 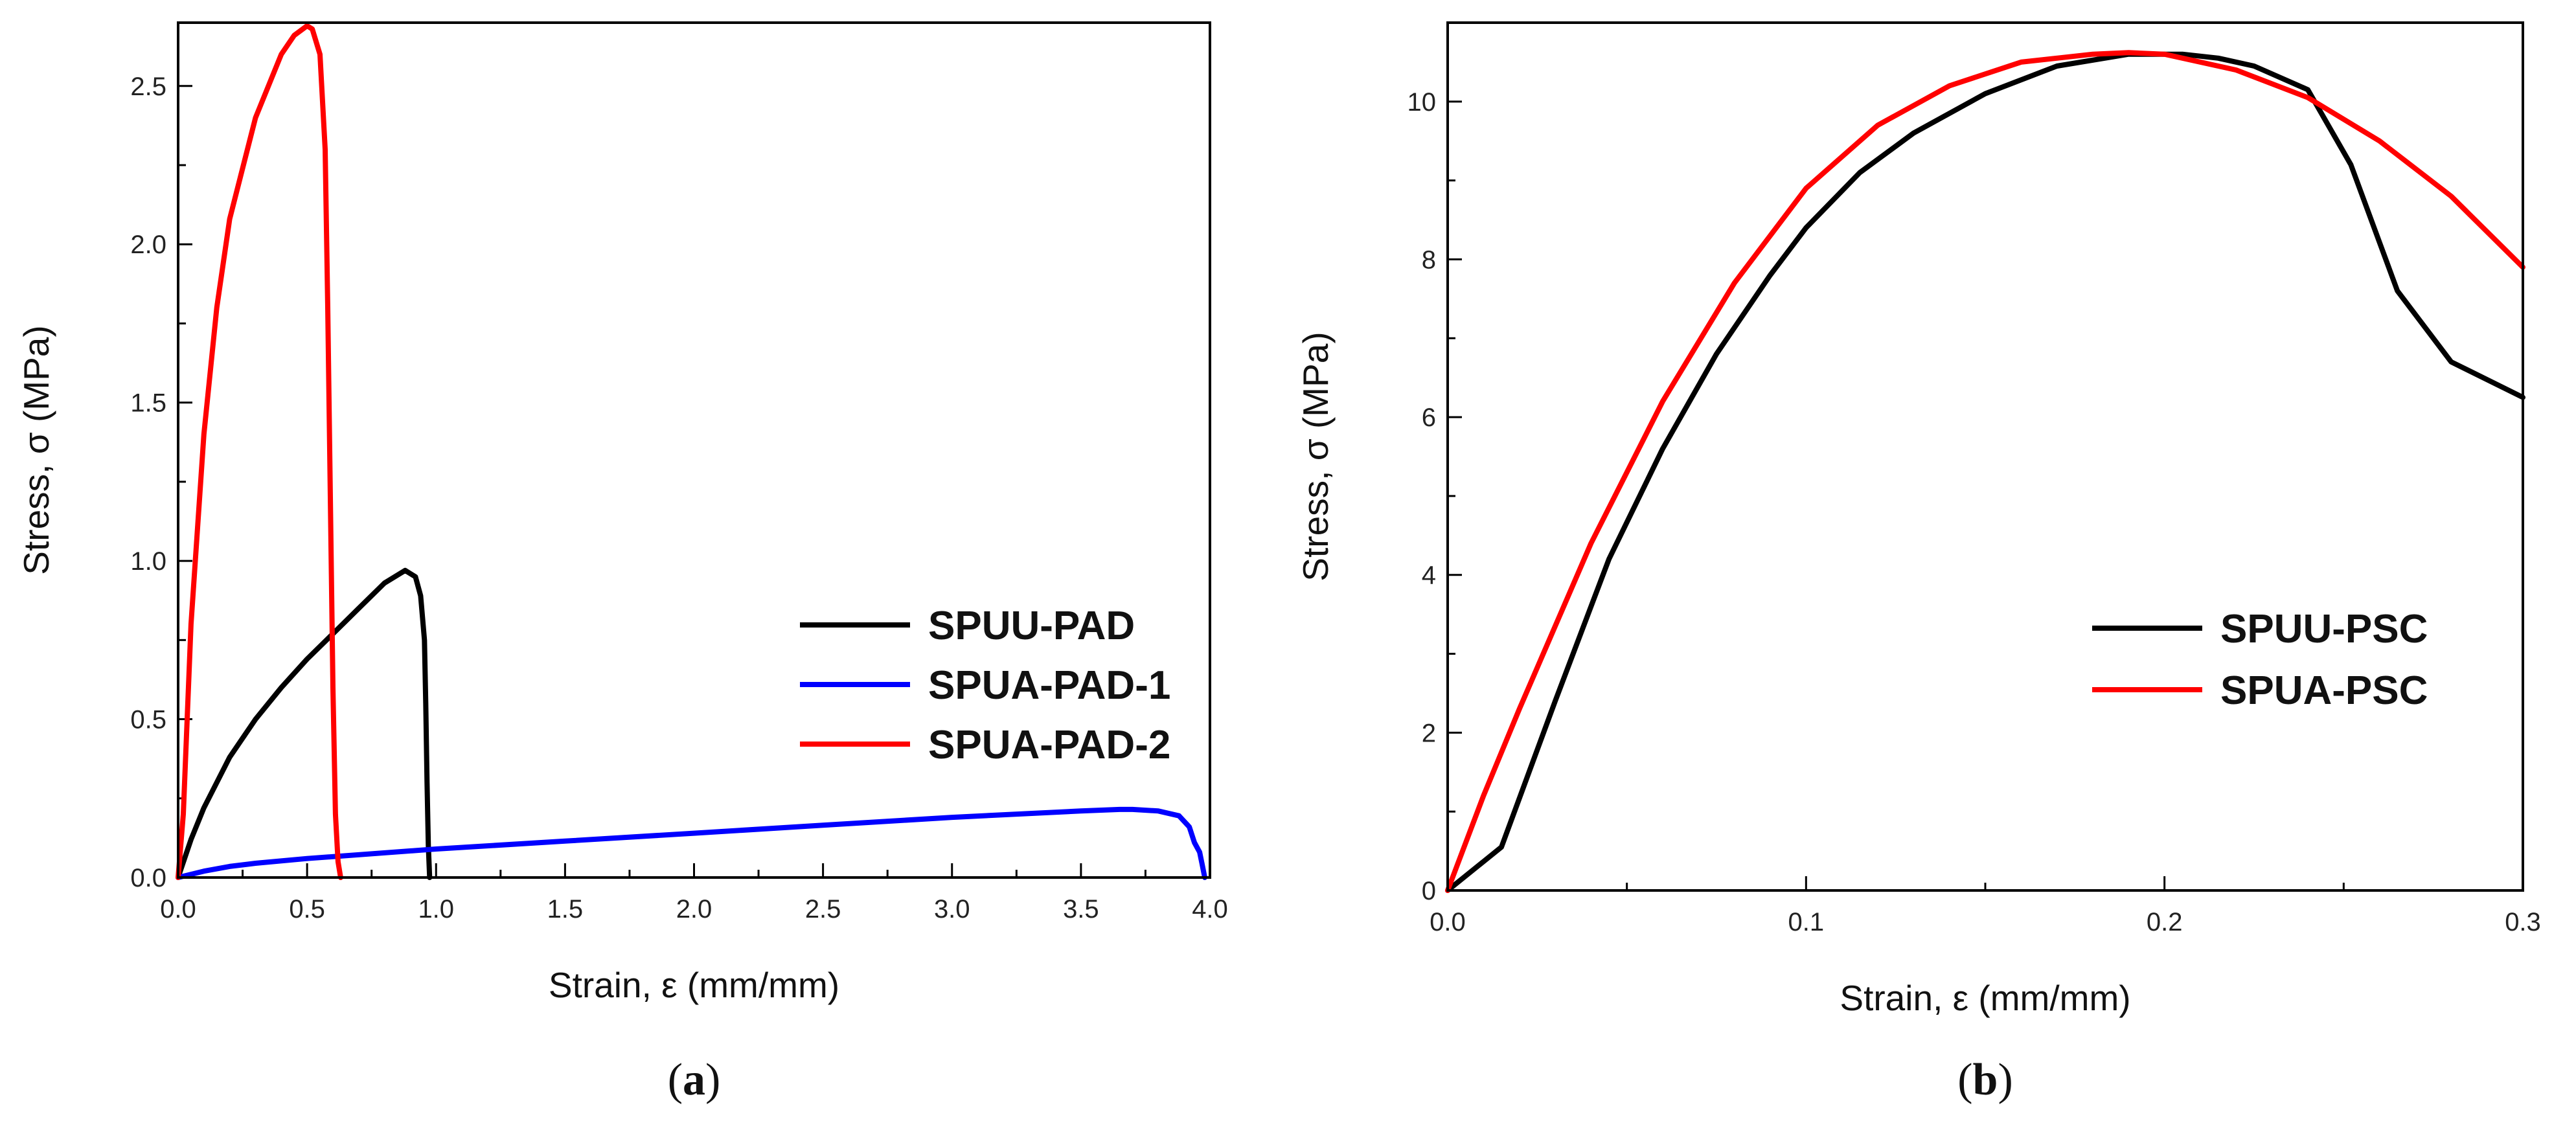 I want to click on x-tick-label: 4.0, so click(x=1210, y=909).